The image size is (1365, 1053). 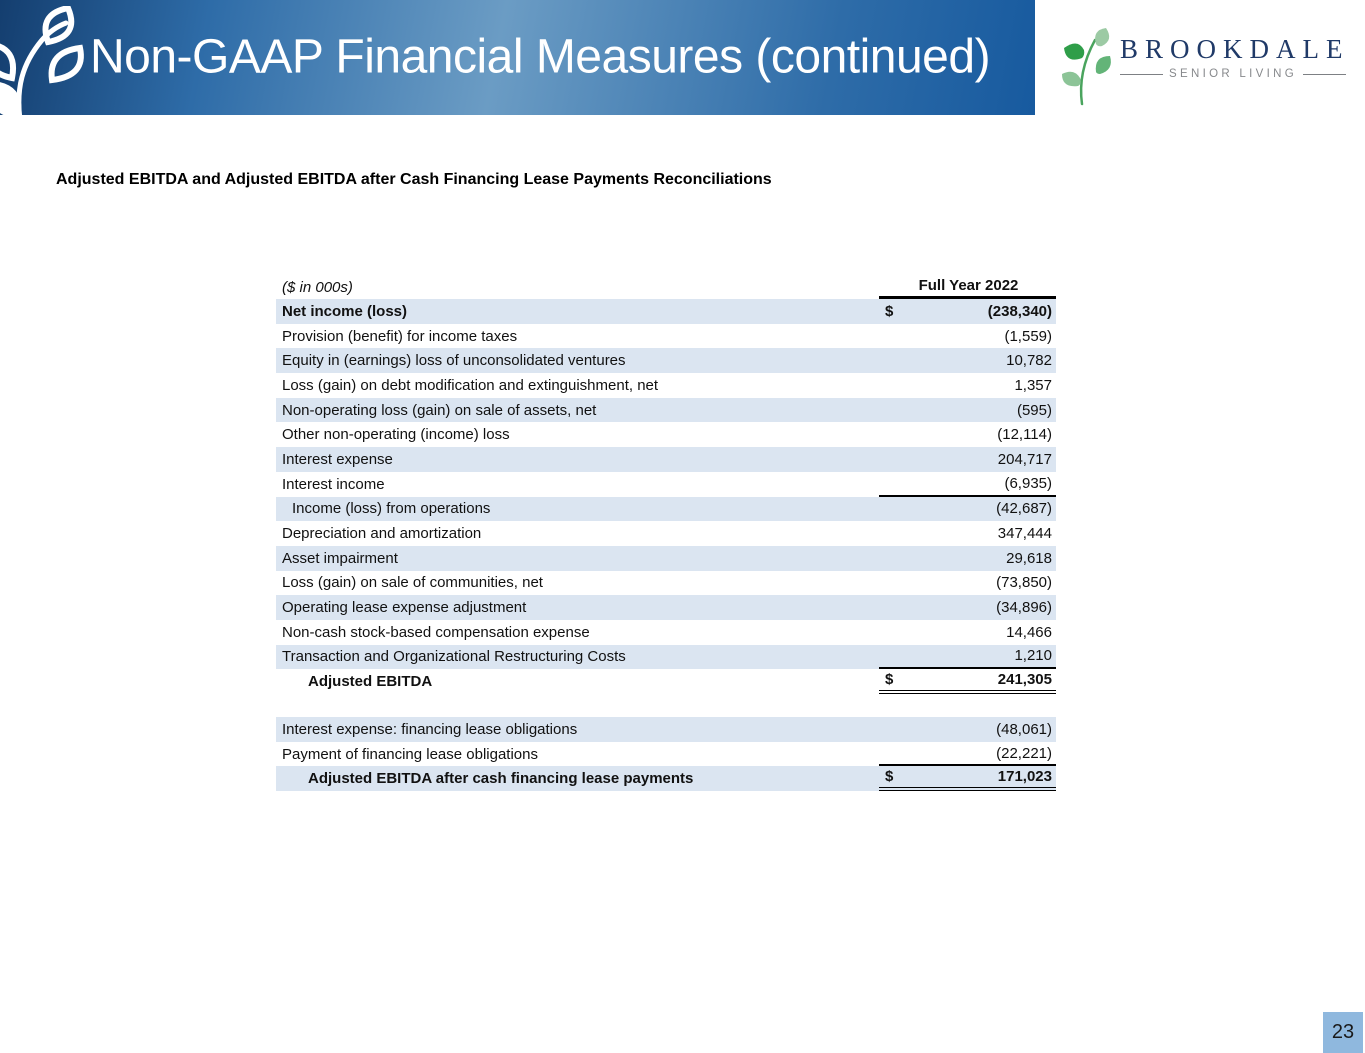 What do you see at coordinates (967, 607) in the screenshot?
I see `row-value-zone: (34,896)` at bounding box center [967, 607].